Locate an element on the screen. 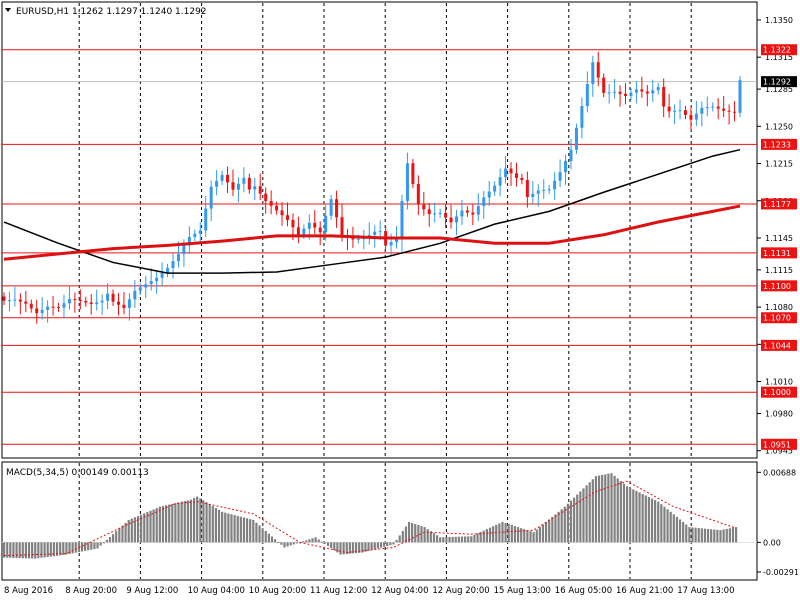  time-label: 9 Aug 12:00 is located at coordinates (152, 591).